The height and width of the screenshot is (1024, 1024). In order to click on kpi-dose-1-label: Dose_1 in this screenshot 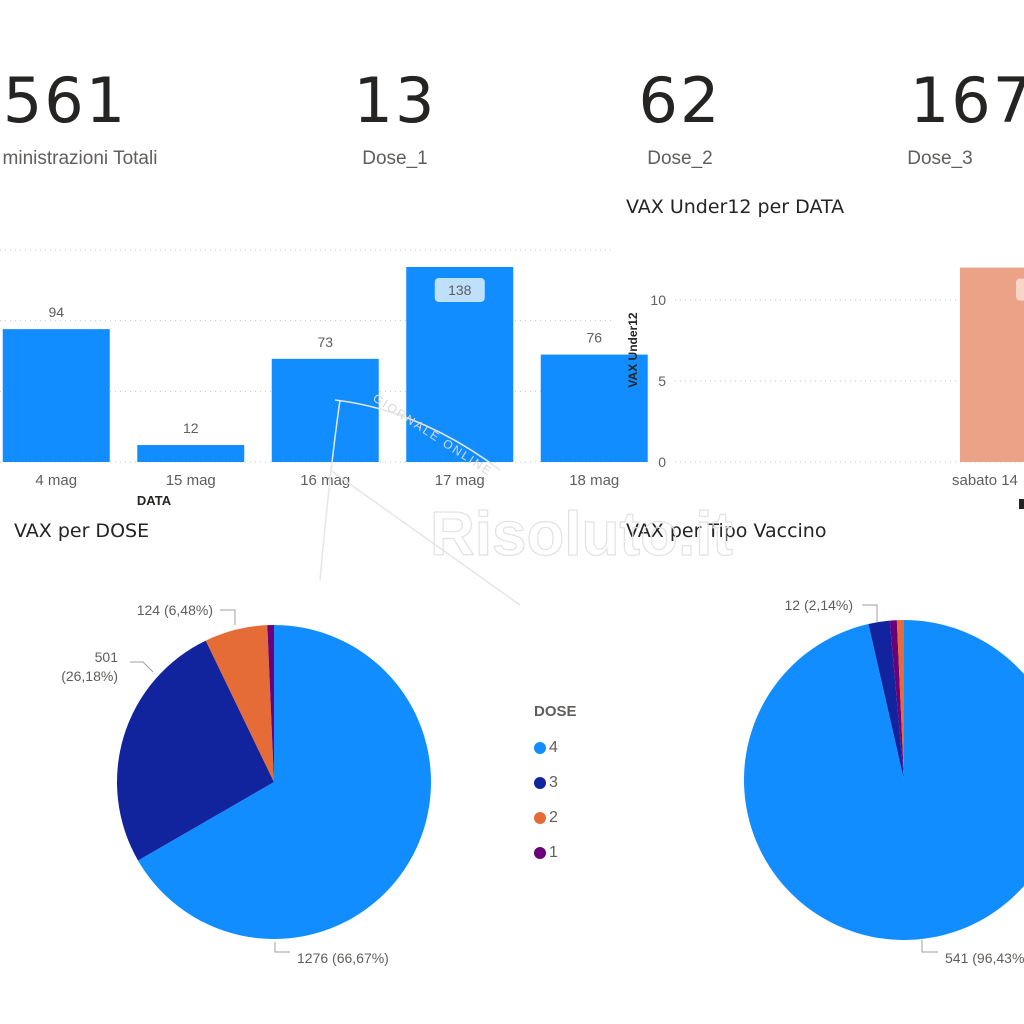, I will do `click(395, 158)`.